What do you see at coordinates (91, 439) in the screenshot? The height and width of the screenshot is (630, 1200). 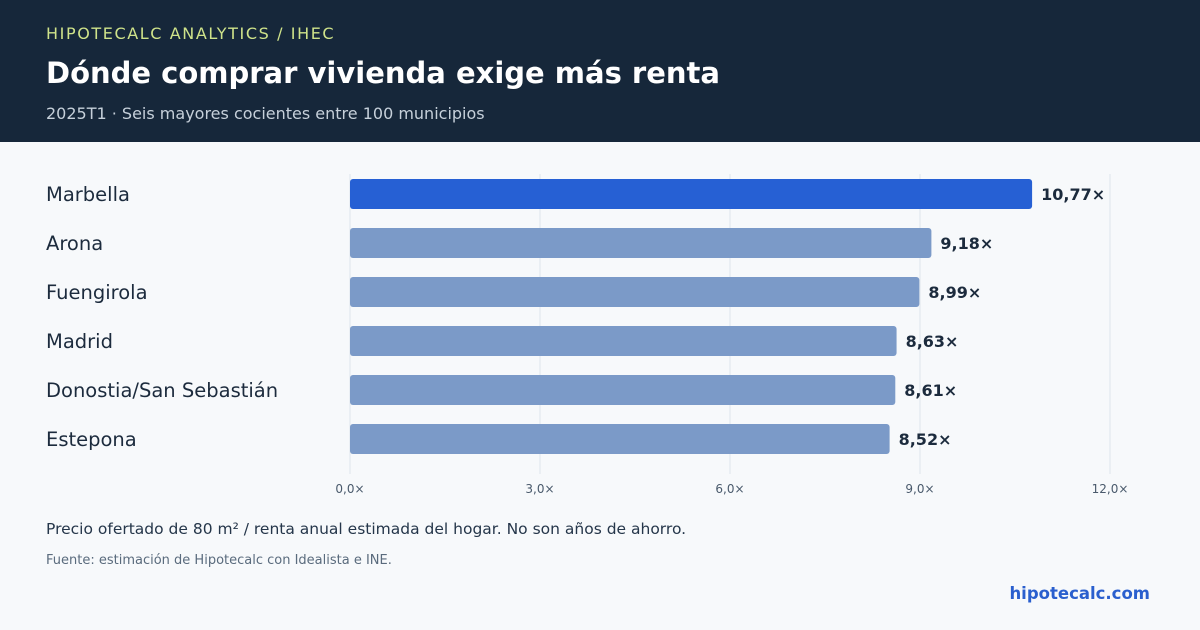 I see `category-label: Estepona` at bounding box center [91, 439].